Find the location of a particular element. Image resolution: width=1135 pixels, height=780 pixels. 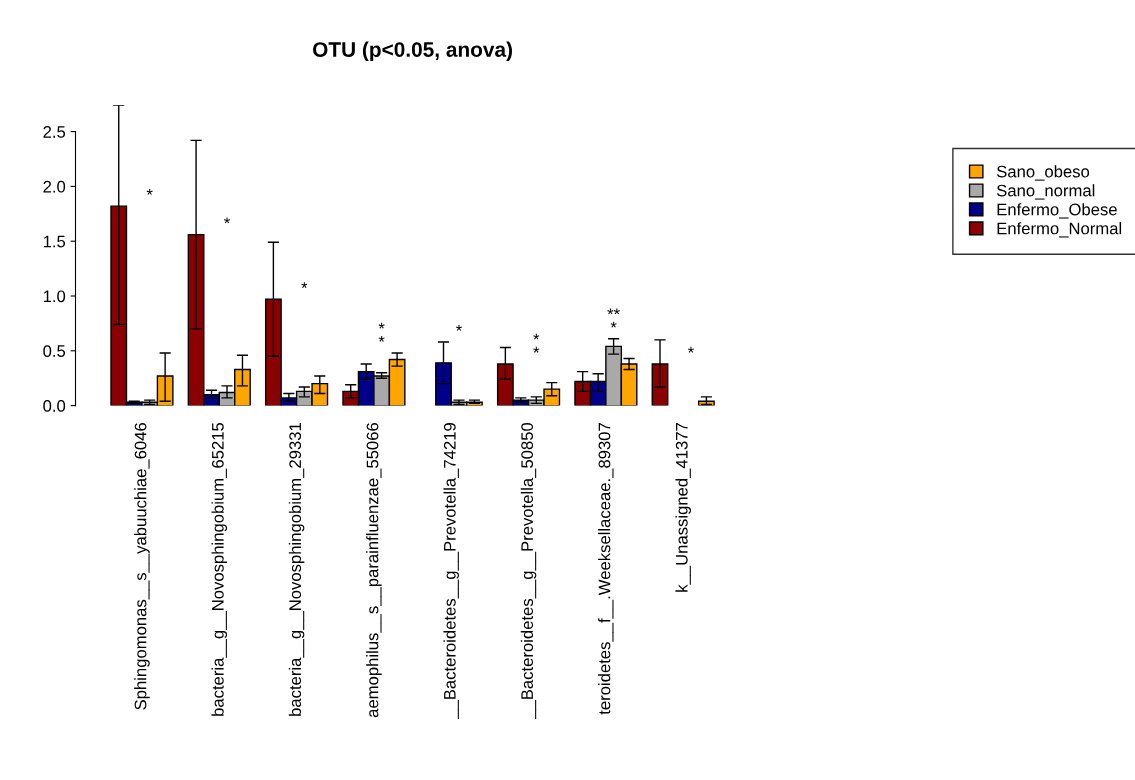

legend-label: Sano_obeso is located at coordinates (1043, 173).